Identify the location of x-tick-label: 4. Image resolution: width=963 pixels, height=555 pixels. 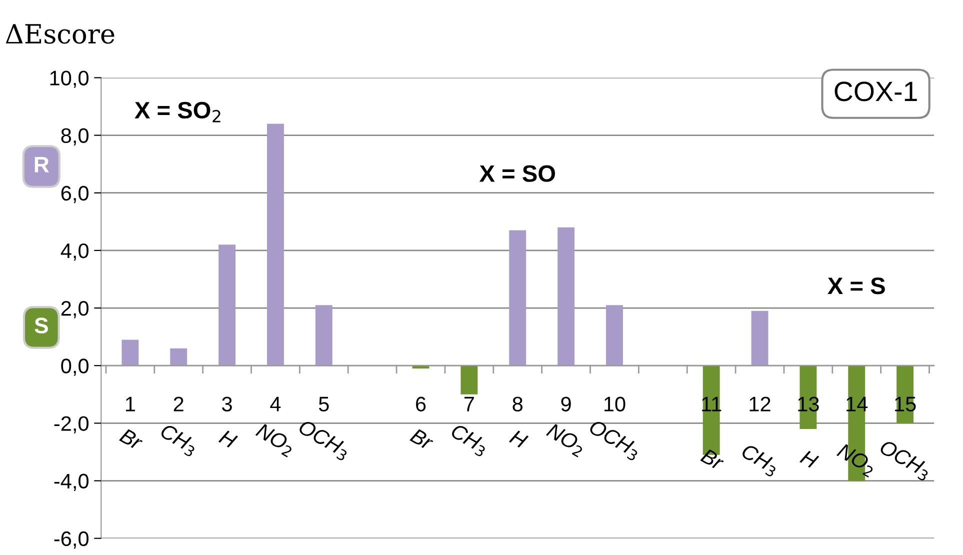
(275, 404).